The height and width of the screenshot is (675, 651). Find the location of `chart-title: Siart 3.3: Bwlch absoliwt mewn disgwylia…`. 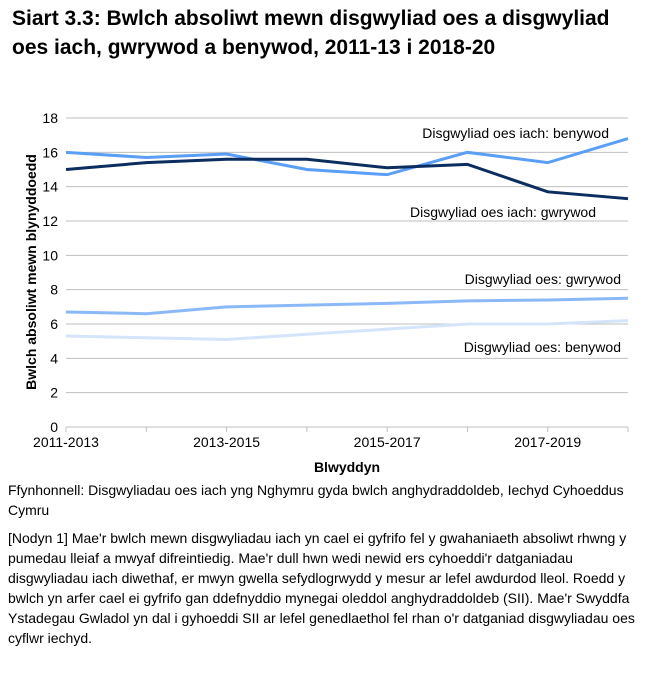

chart-title: Siart 3.3: Bwlch absoliwt mewn disgwylia… is located at coordinates (311, 33).